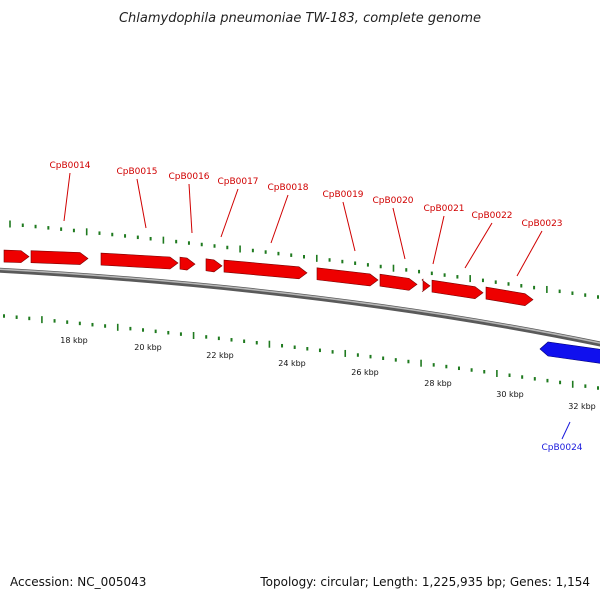  What do you see at coordinates (74, 340) in the screenshot?
I see `kbp-label-18: 18 kbp` at bounding box center [74, 340].